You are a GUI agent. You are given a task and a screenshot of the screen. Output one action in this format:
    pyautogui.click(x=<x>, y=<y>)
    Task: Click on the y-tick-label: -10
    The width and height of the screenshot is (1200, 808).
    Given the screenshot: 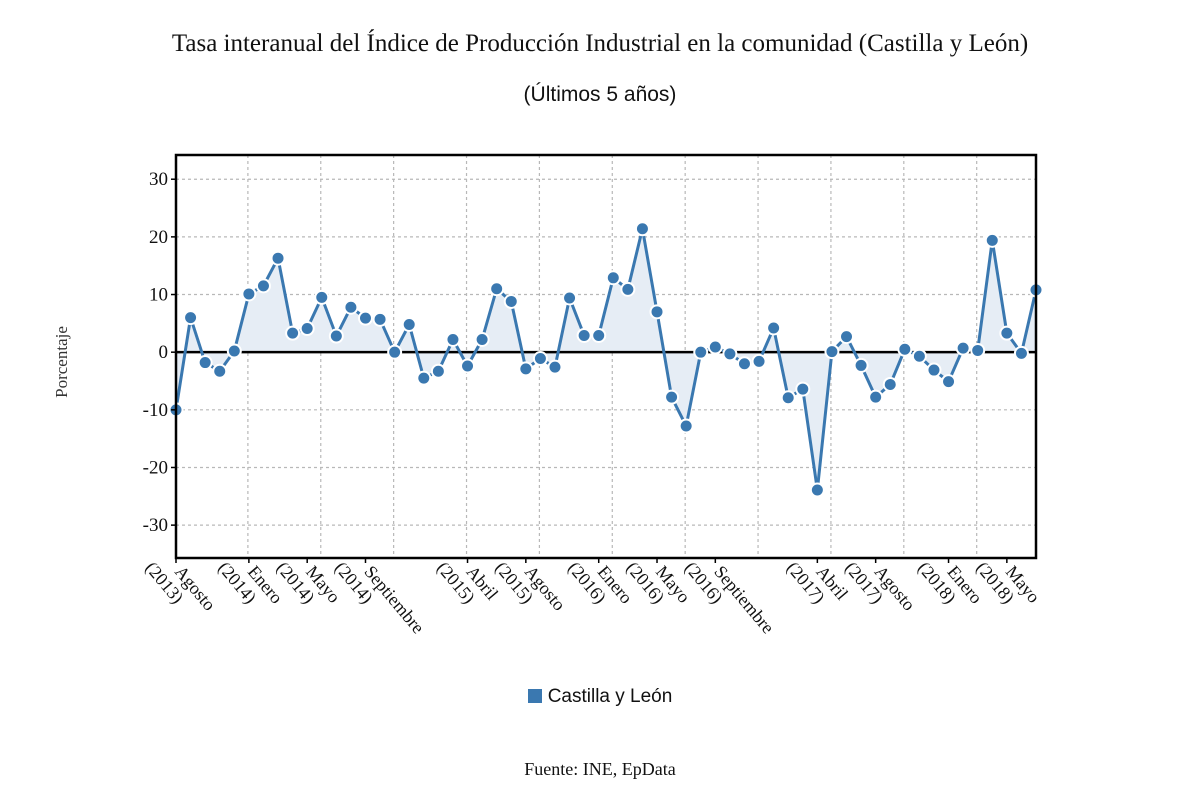 What is the action you would take?
    pyautogui.click(x=155, y=410)
    